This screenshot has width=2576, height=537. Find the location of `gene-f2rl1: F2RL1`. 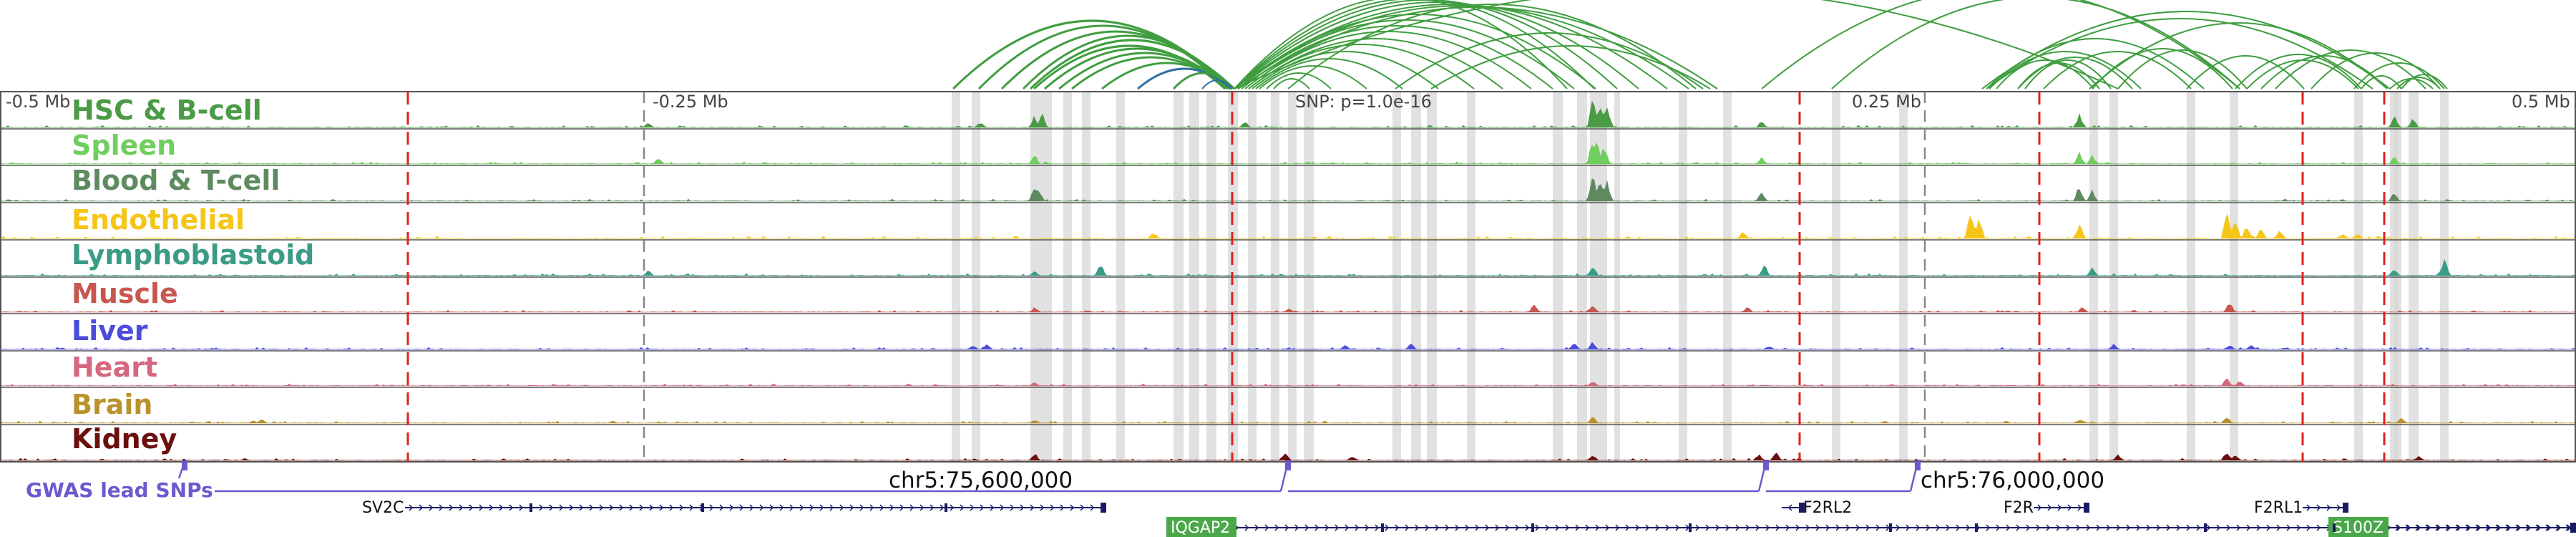

gene-f2rl1: F2RL1 is located at coordinates (2301, 508).